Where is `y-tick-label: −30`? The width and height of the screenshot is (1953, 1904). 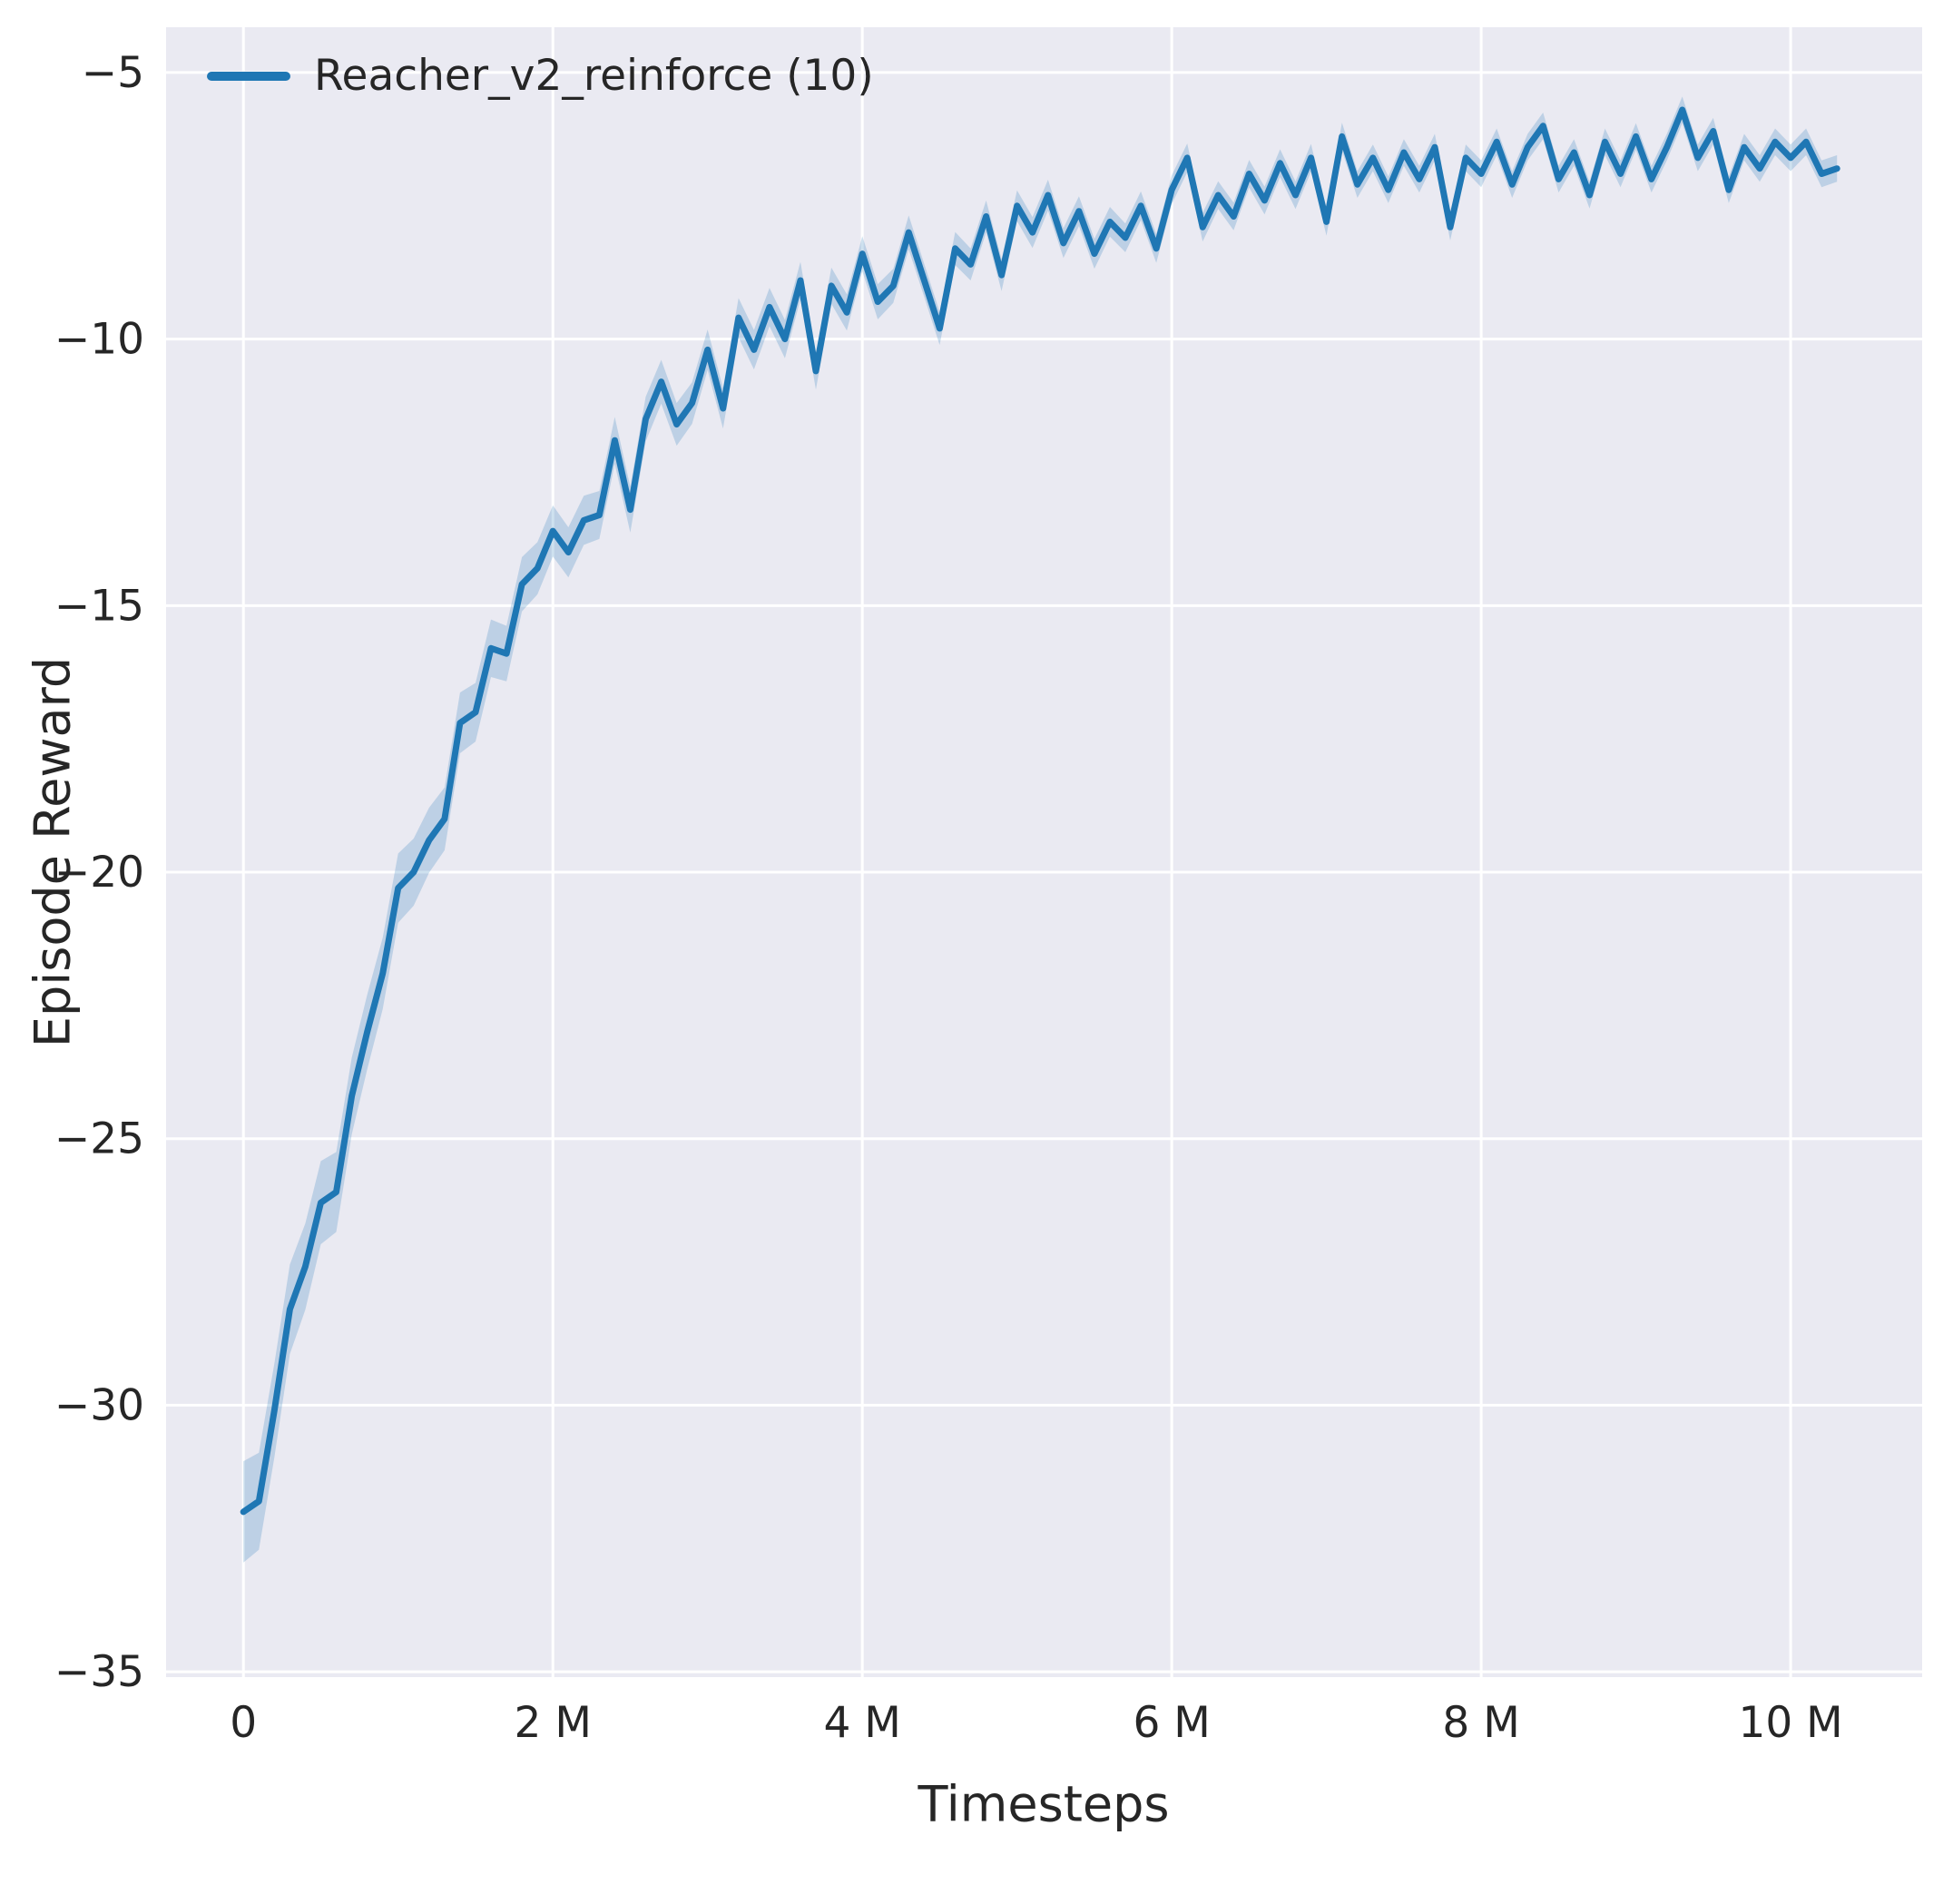 y-tick-label: −30 is located at coordinates (99, 1405).